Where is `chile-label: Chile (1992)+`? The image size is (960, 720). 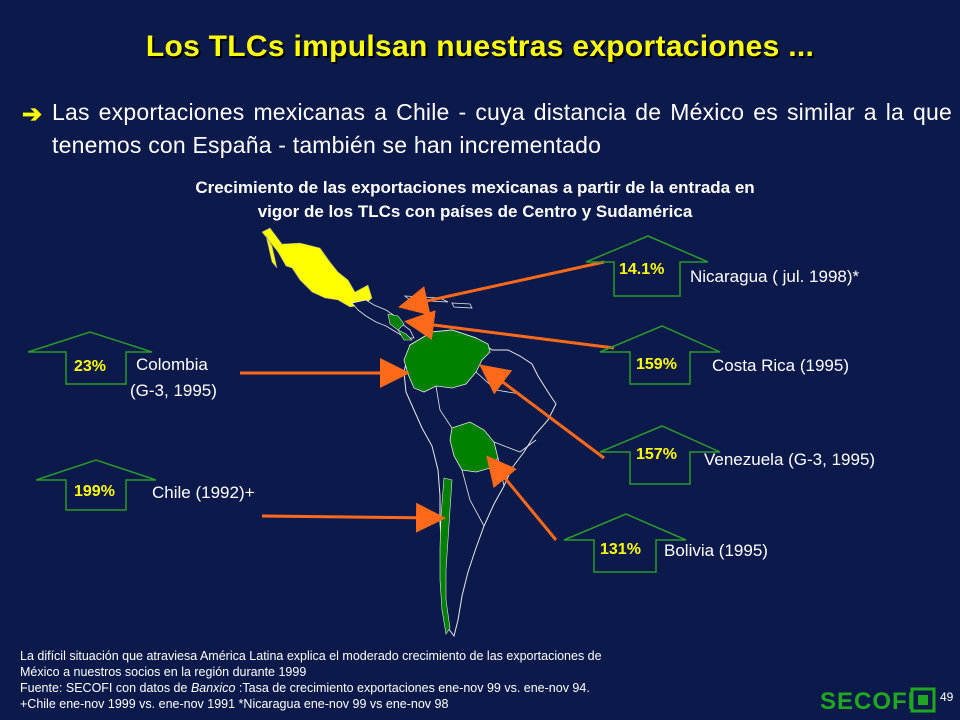
chile-label: Chile (1992)+ is located at coordinates (203, 492).